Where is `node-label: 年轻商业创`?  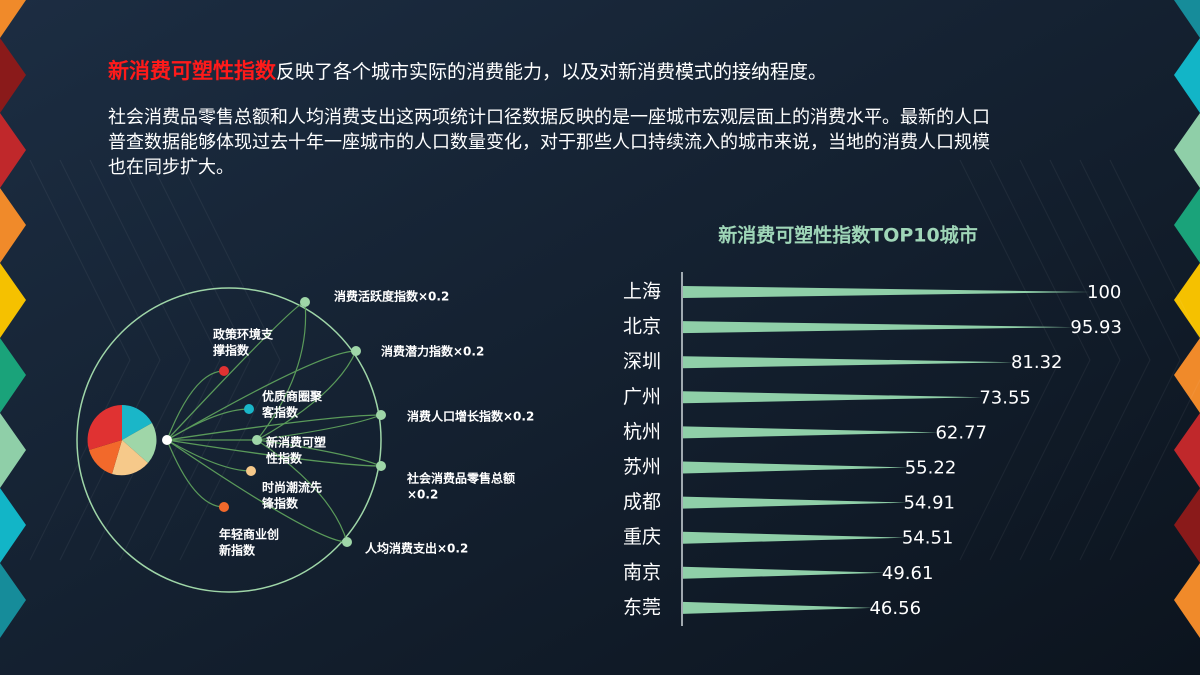 node-label: 年轻商业创 is located at coordinates (249, 534).